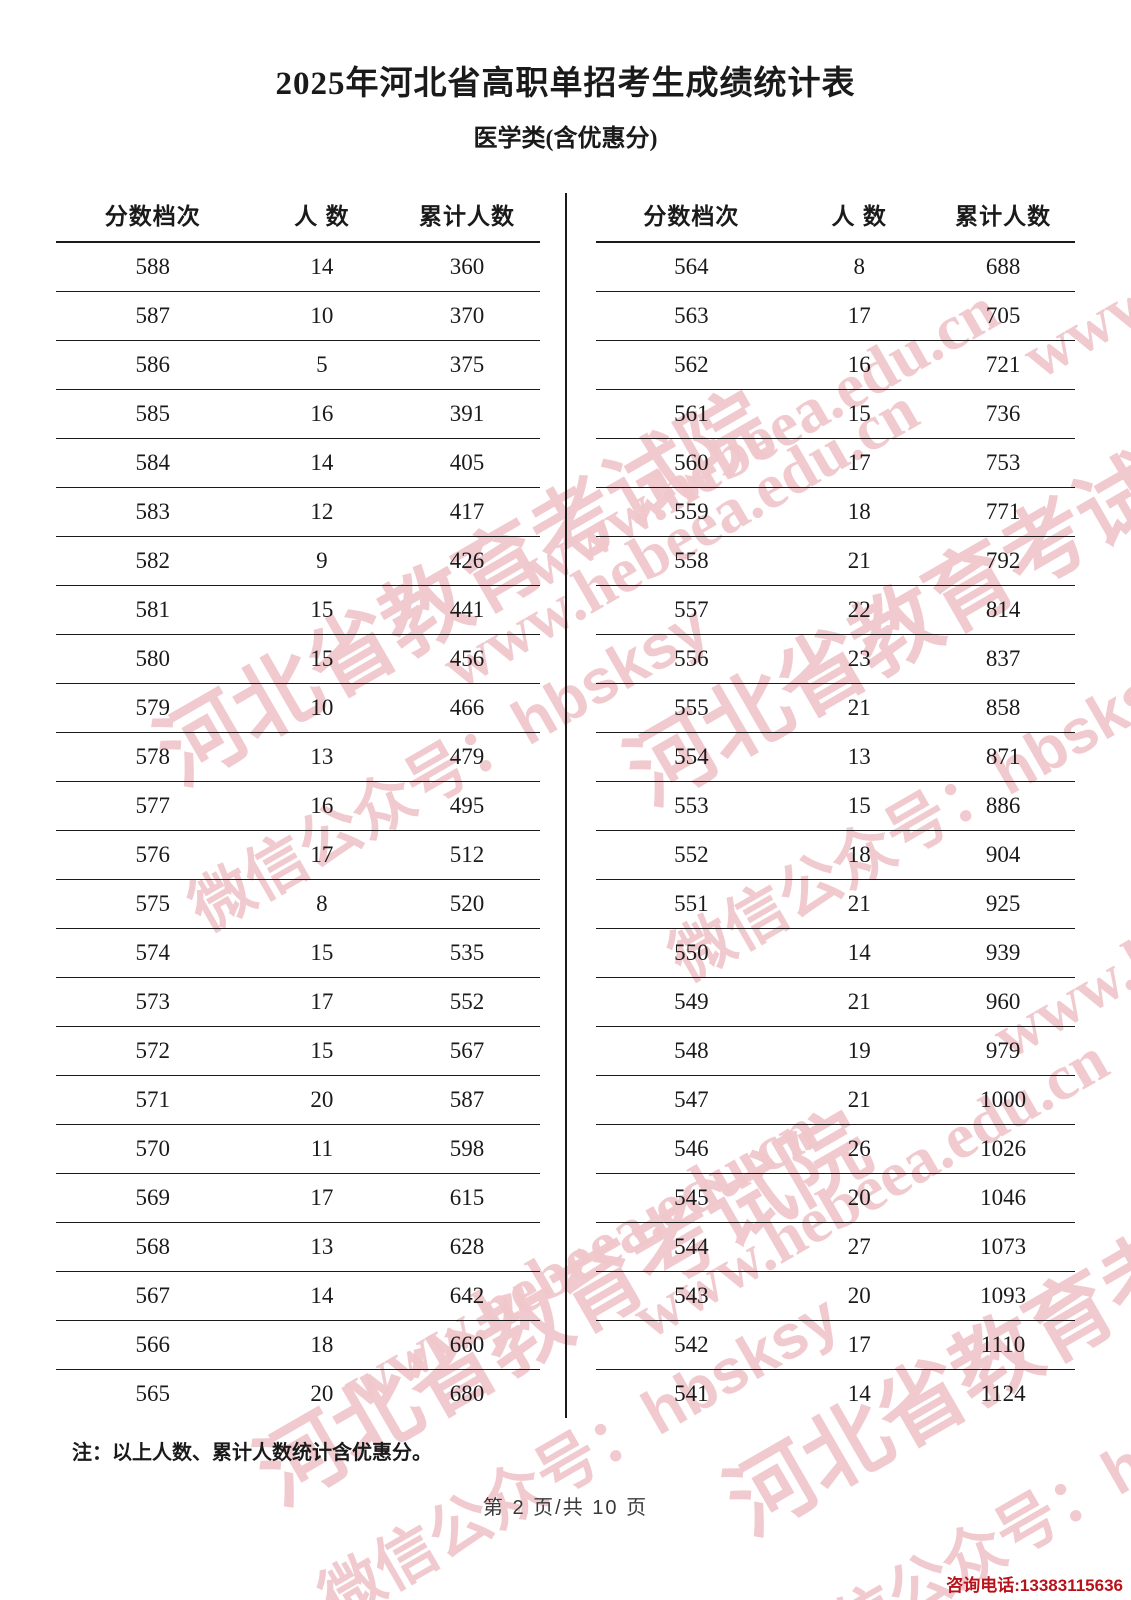 The height and width of the screenshot is (1600, 1131). I want to click on table-row: 556 23 837, so click(835, 659).